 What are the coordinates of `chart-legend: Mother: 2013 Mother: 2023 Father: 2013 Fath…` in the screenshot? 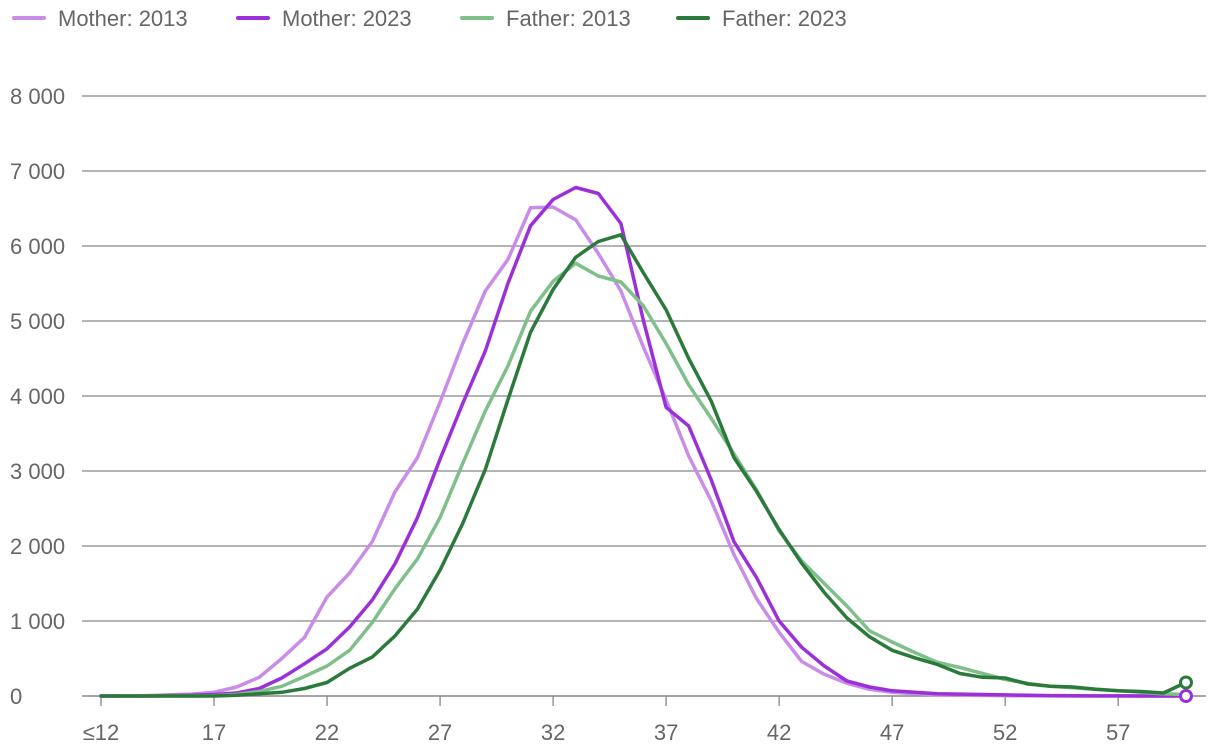 It's located at (429, 18).